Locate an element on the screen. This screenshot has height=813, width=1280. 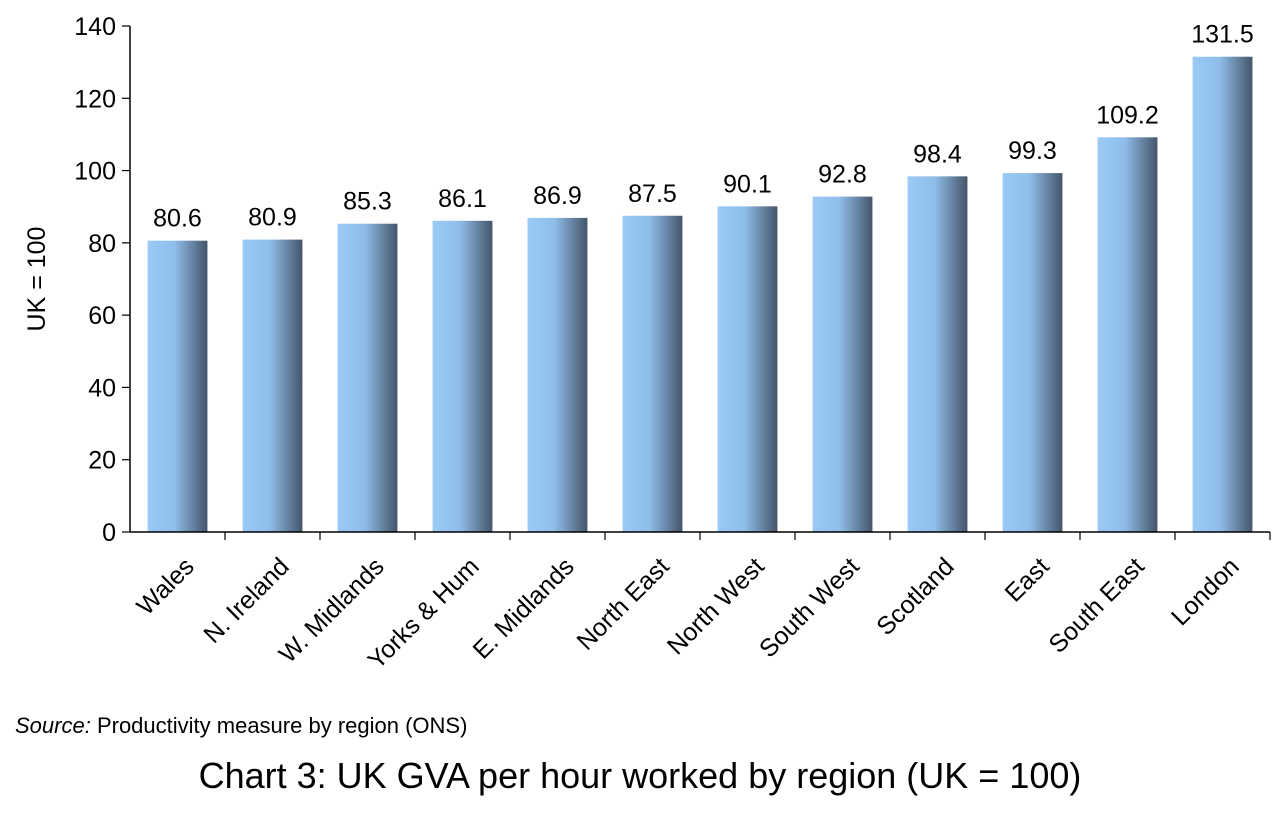
data-label: 80.6 is located at coordinates (177, 219).